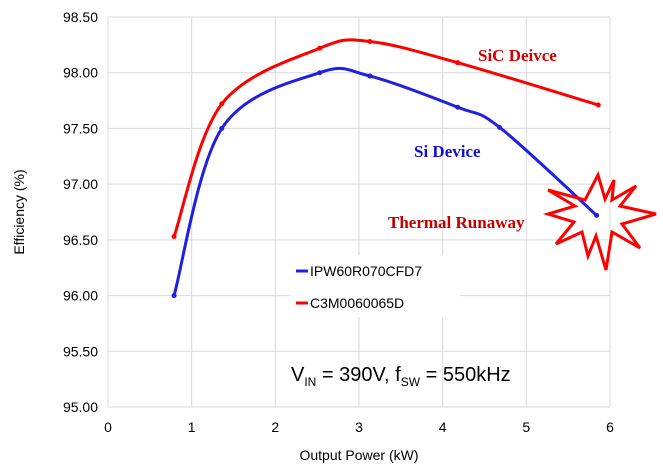  I want to click on x-tick-label: 3, so click(359, 427).